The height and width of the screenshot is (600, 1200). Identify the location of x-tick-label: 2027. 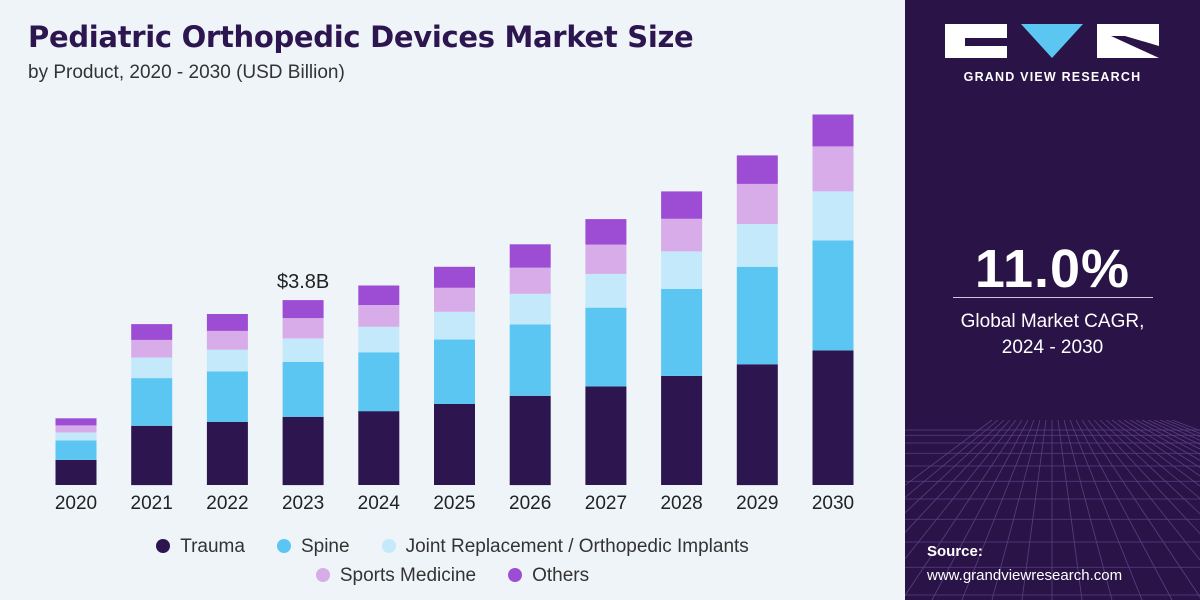
(606, 503).